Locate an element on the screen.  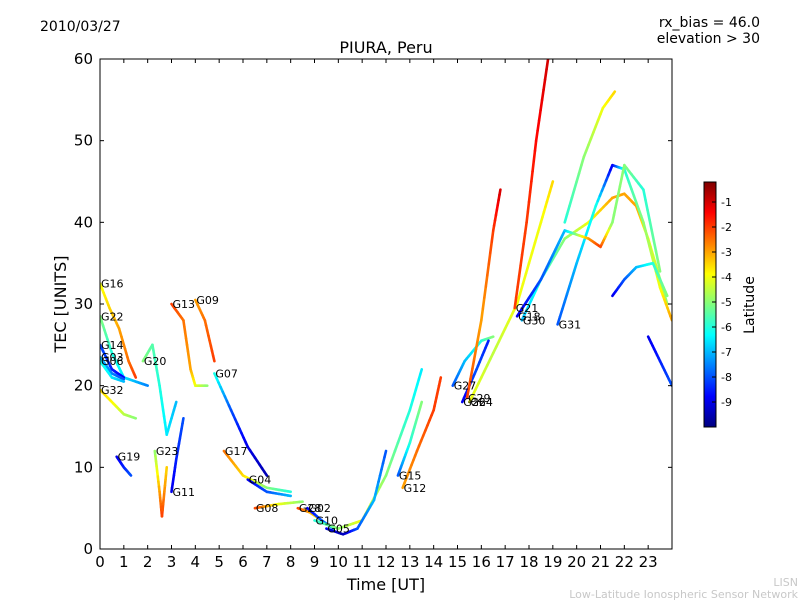
x-tick-label: 1 is located at coordinates (124, 562).